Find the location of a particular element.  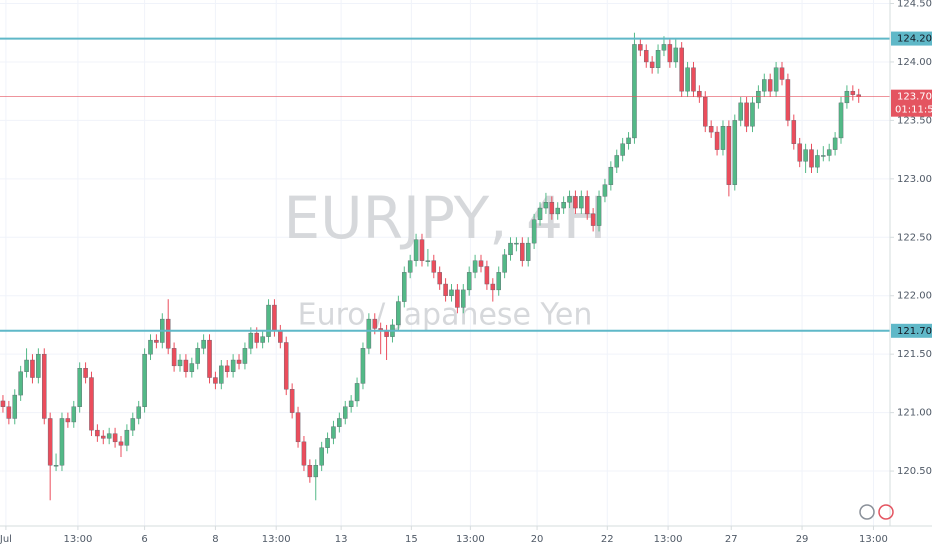

x-tick-label: 15 is located at coordinates (411, 539).